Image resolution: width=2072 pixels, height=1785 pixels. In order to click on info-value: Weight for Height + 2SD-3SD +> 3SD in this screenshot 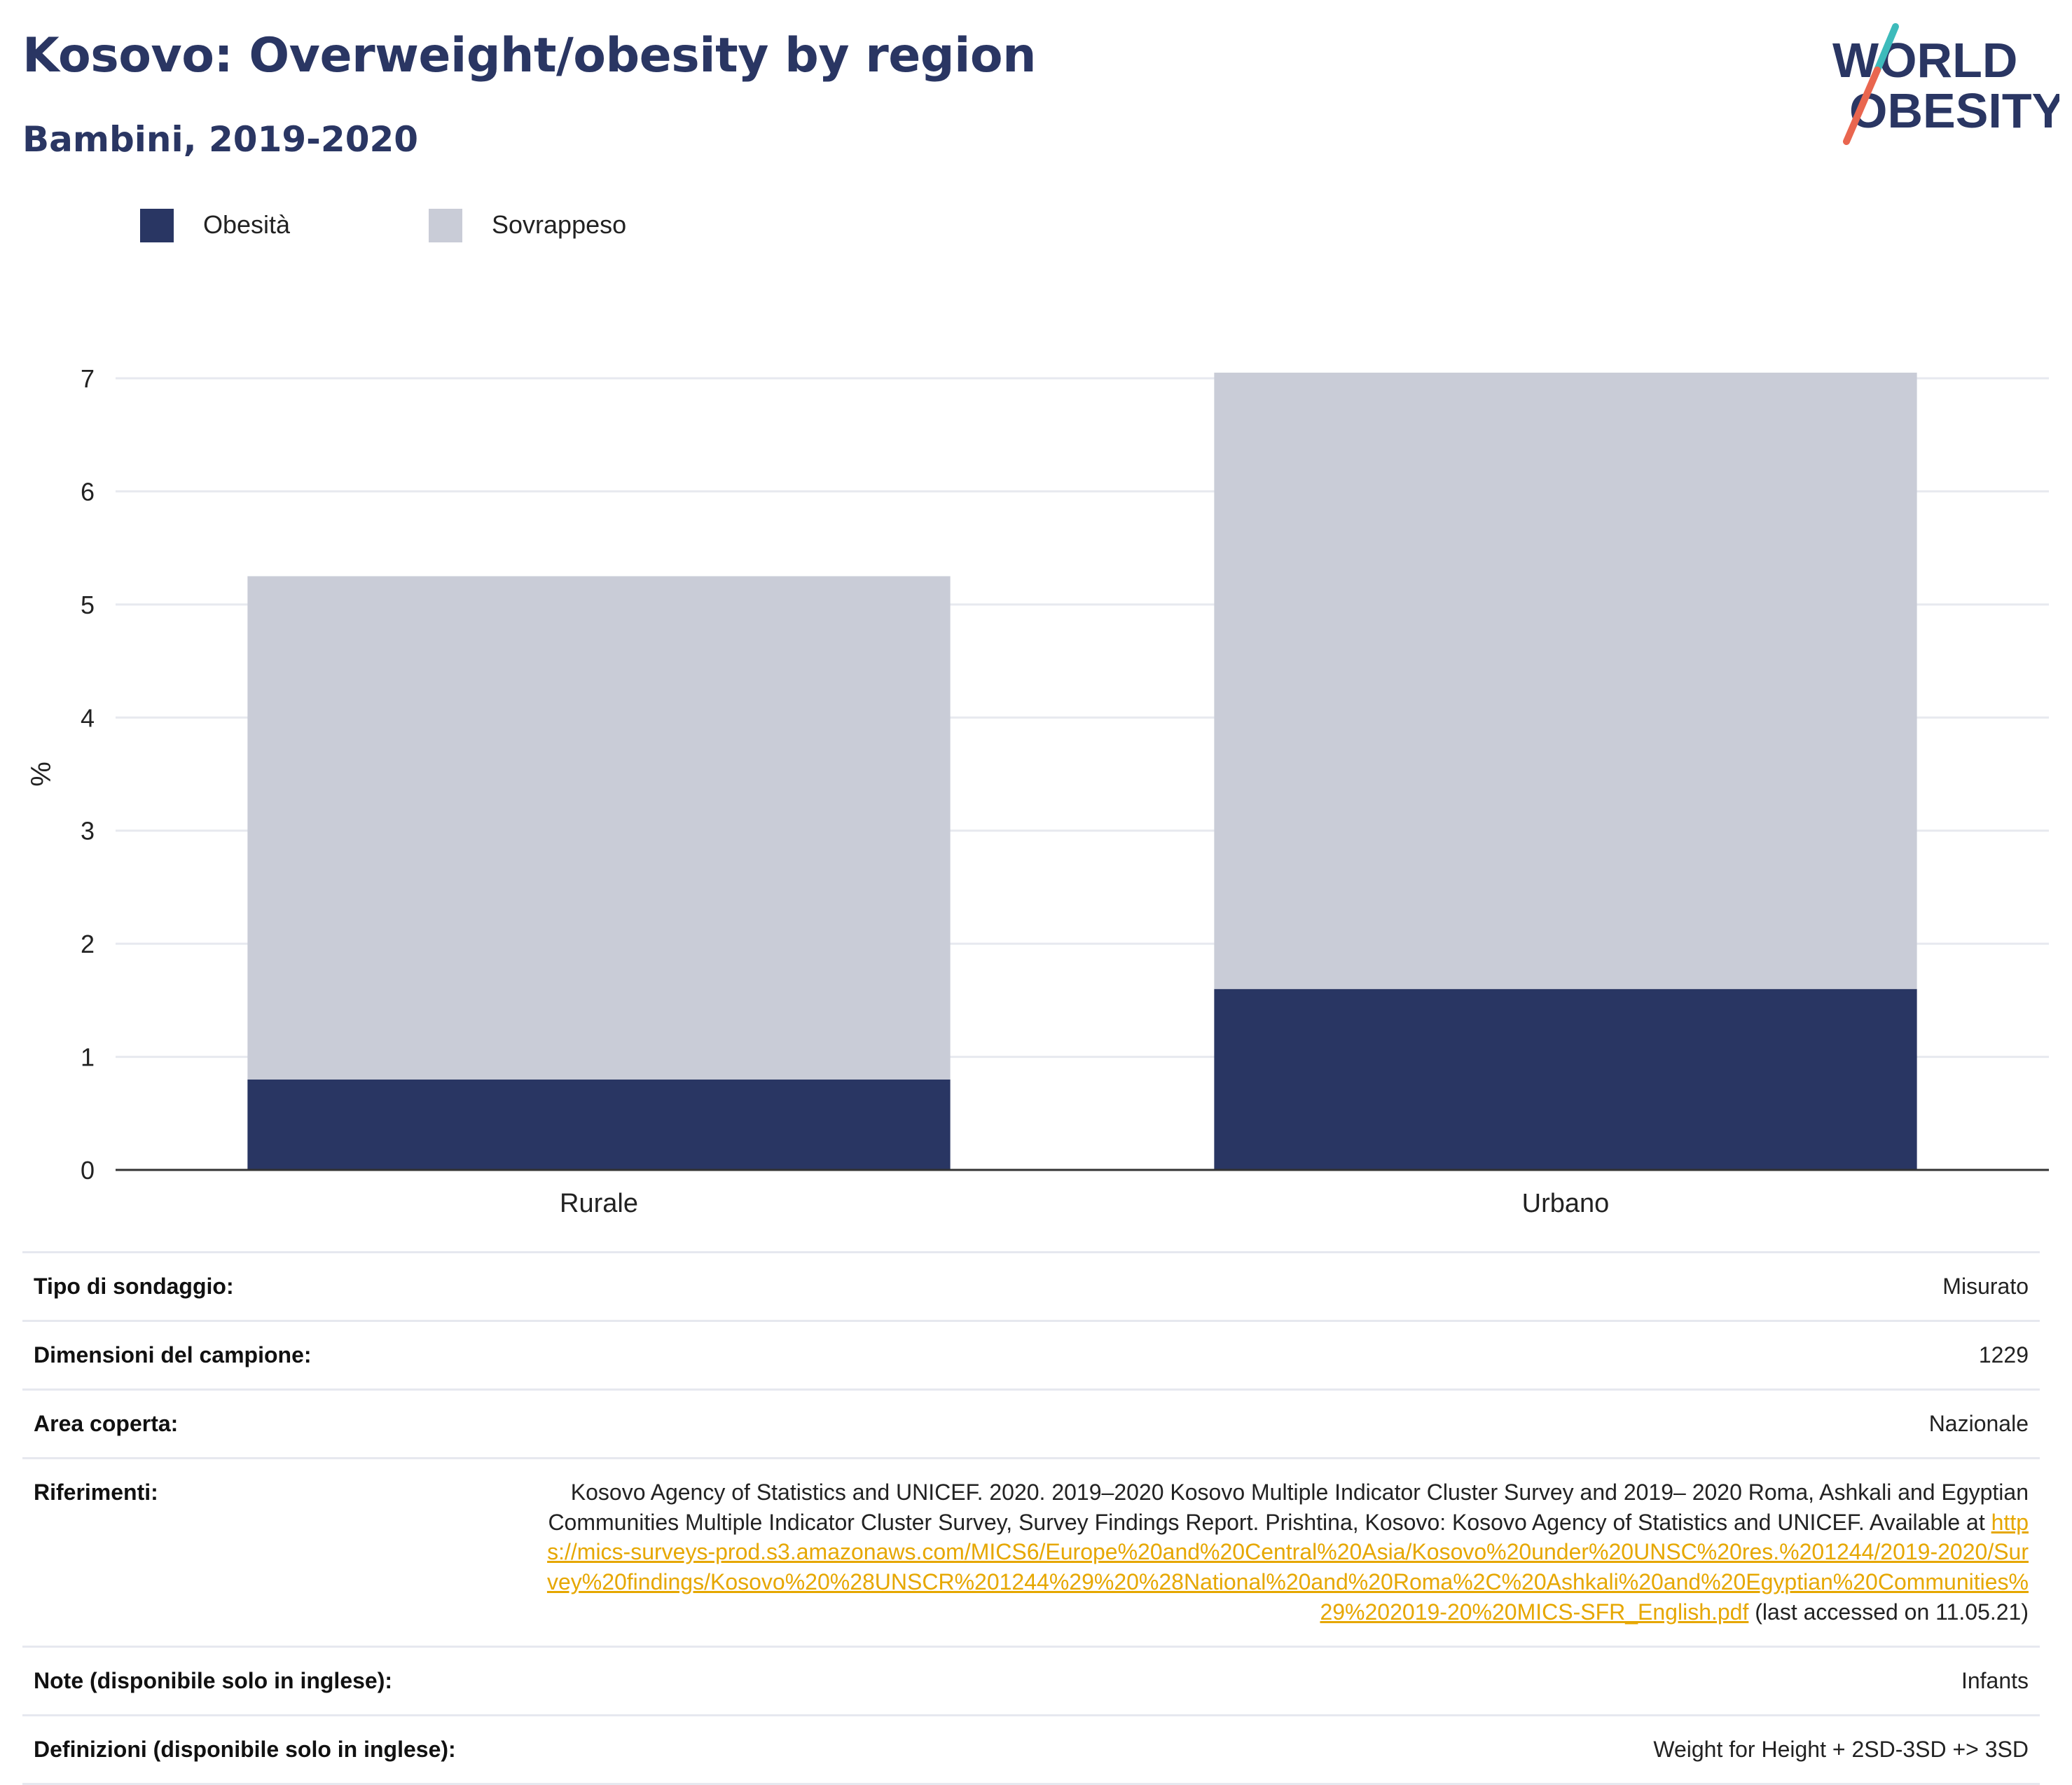, I will do `click(1288, 1749)`.